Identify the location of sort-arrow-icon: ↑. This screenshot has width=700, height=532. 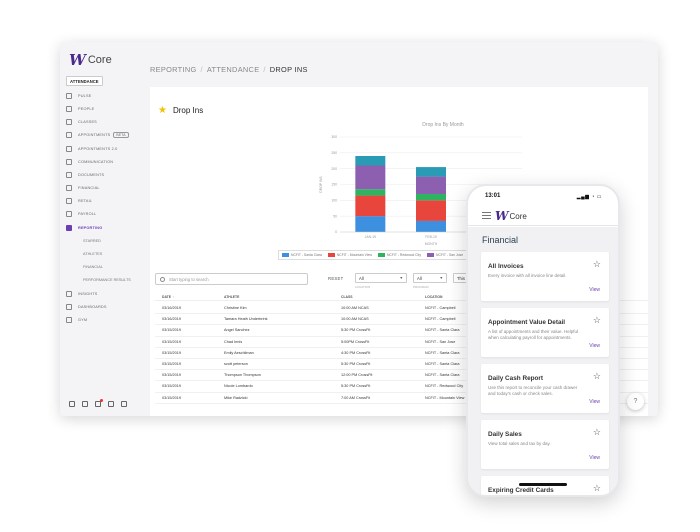
(174, 297).